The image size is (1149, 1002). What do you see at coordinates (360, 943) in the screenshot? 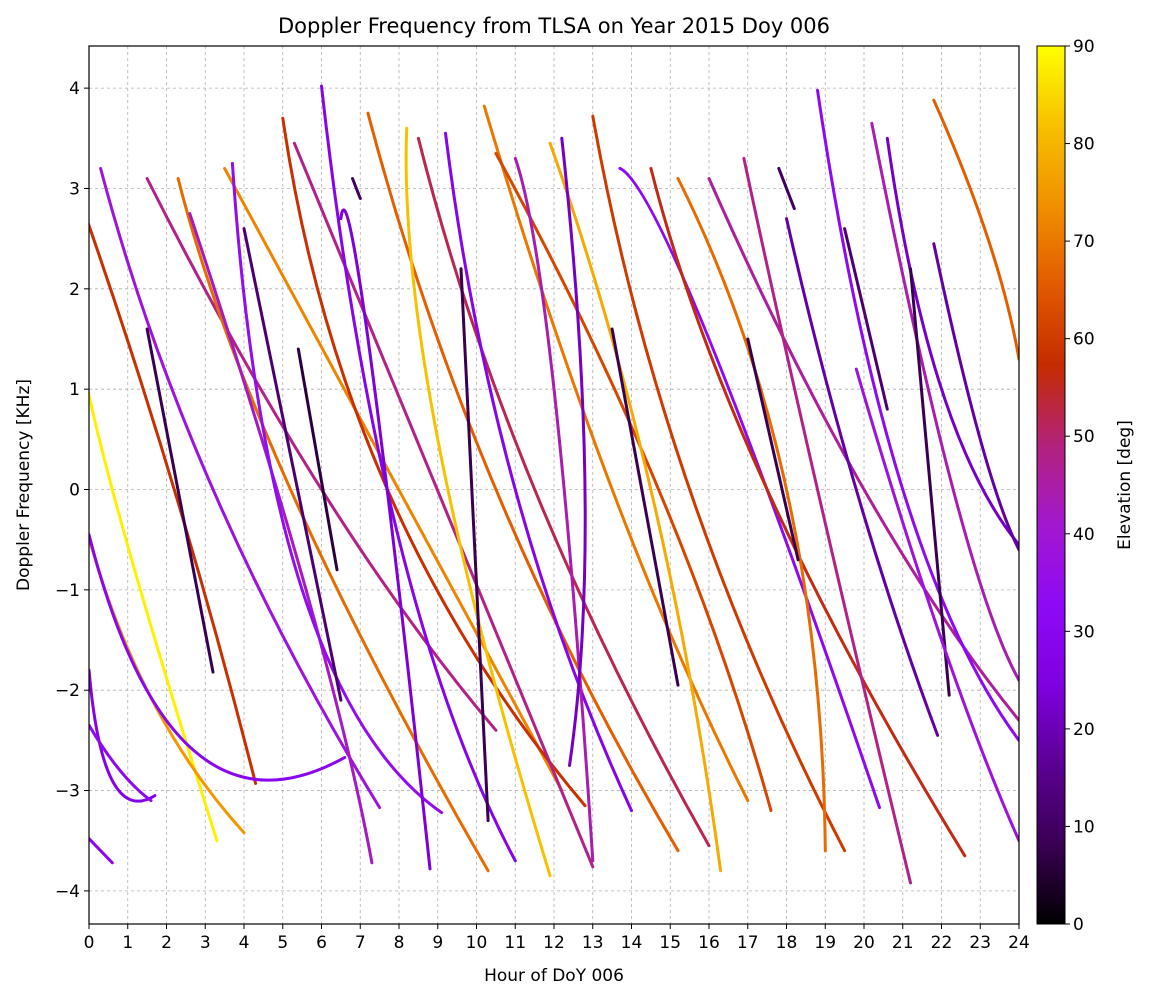
I see `x-tick-label: 7` at bounding box center [360, 943].